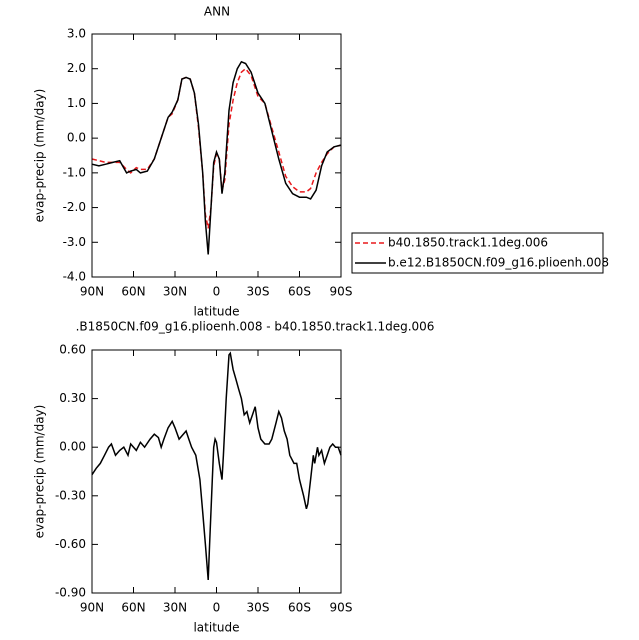 The height and width of the screenshot is (640, 639). Describe the element at coordinates (76, 68) in the screenshot. I see `y-tick-label: 2.0` at that location.